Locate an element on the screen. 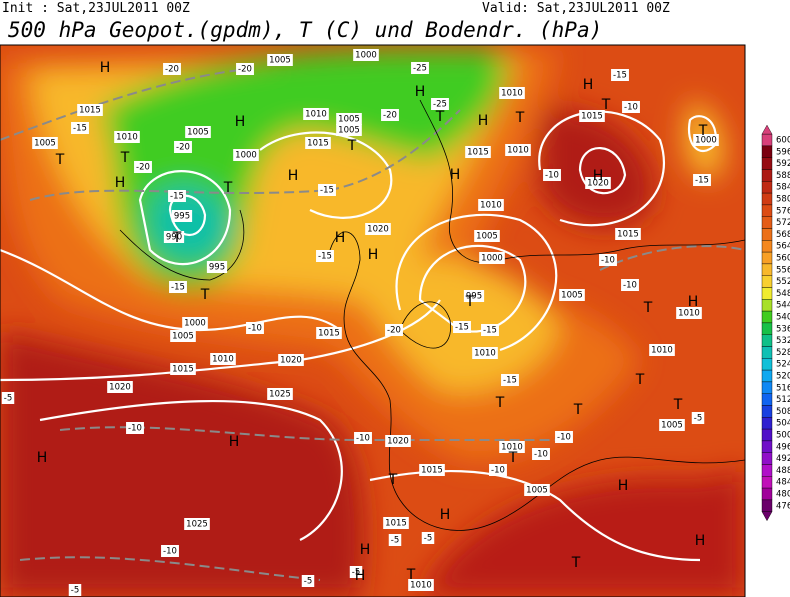 The image size is (790, 597). isobar-label: 1000 is located at coordinates (366, 56).